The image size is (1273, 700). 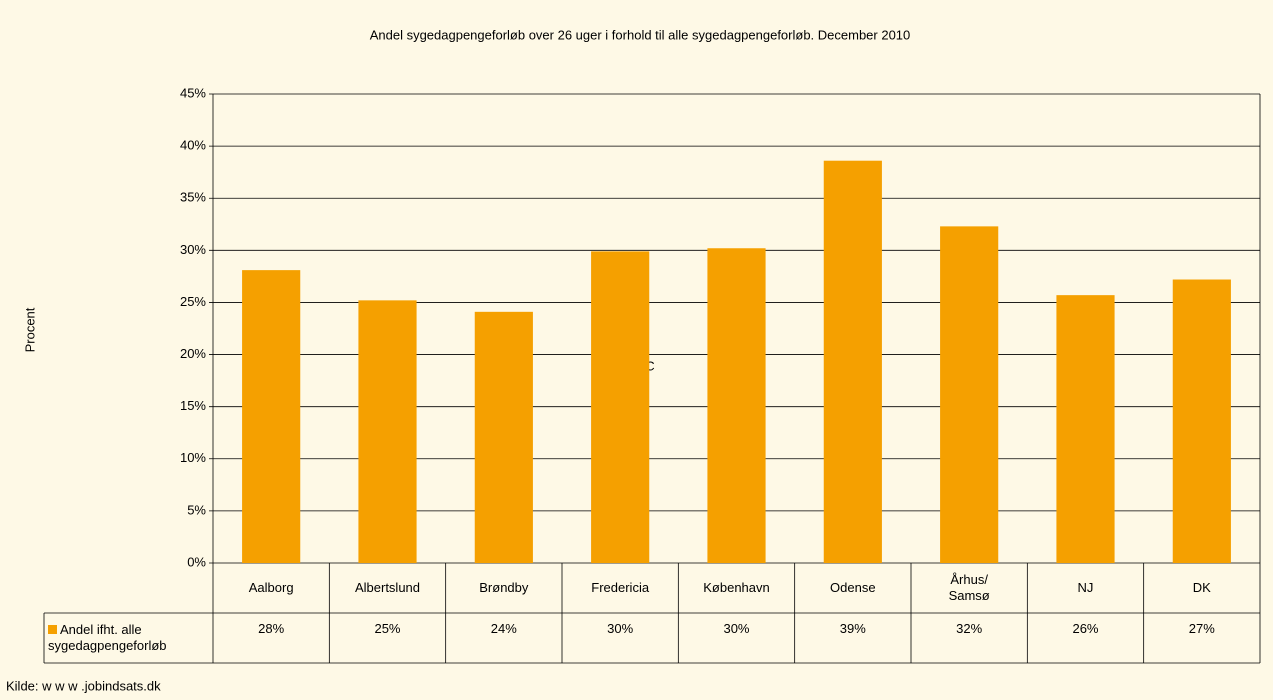 What do you see at coordinates (193, 405) in the screenshot?
I see `y-tick-label: 15%` at bounding box center [193, 405].